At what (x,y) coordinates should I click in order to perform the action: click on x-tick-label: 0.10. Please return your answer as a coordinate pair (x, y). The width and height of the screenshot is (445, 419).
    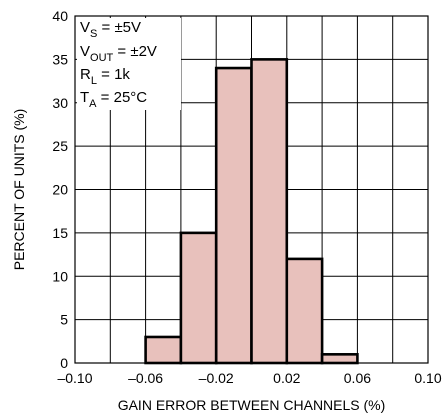
    Looking at the image, I should click on (427, 378).